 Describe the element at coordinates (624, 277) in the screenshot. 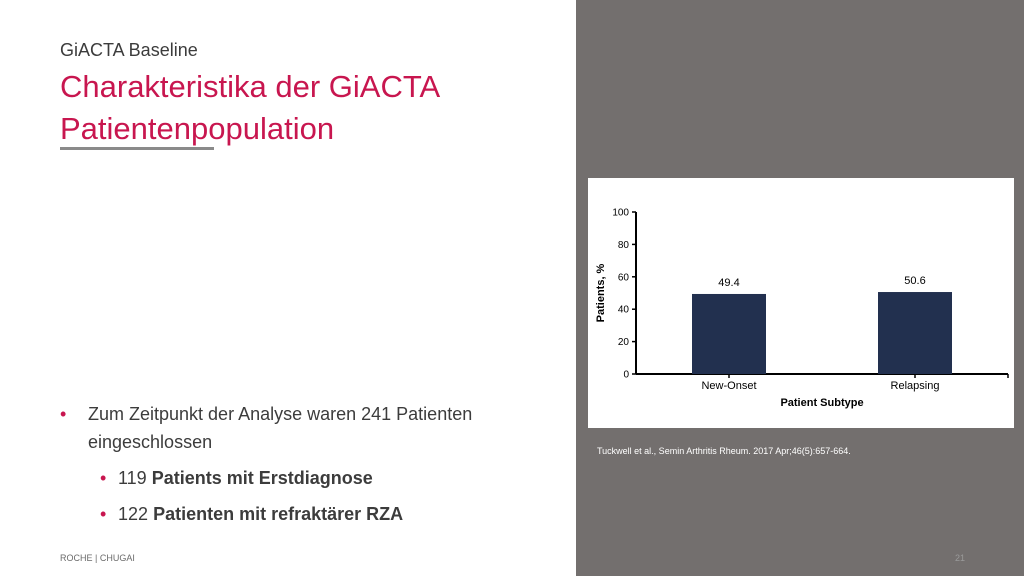

I see `y-tick-label: 60` at that location.